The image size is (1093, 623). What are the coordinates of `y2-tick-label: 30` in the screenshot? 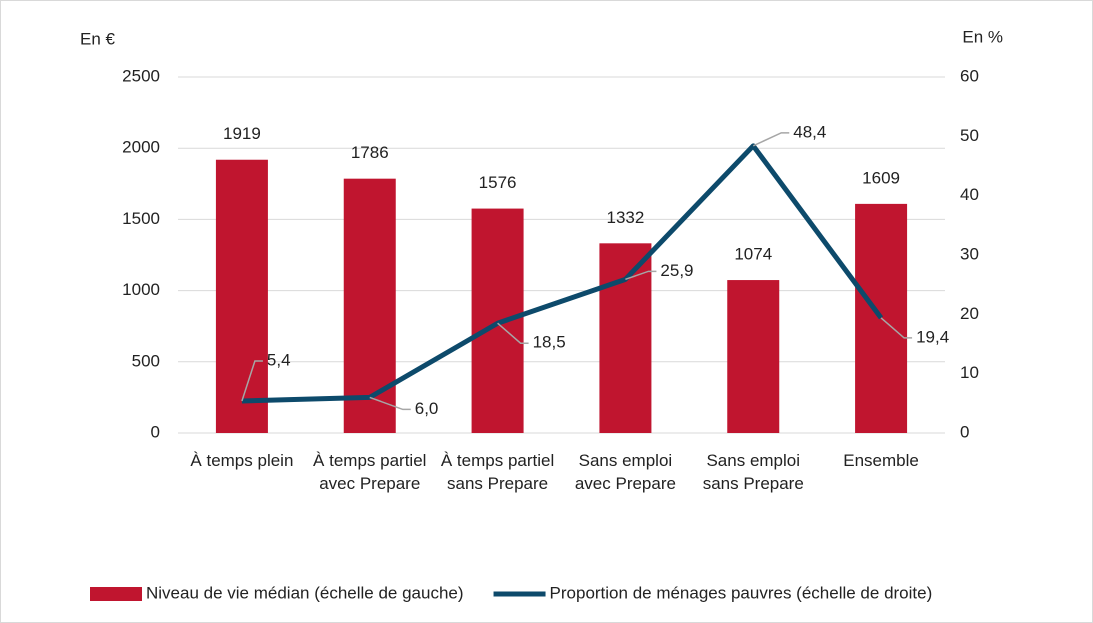 It's located at (969, 253).